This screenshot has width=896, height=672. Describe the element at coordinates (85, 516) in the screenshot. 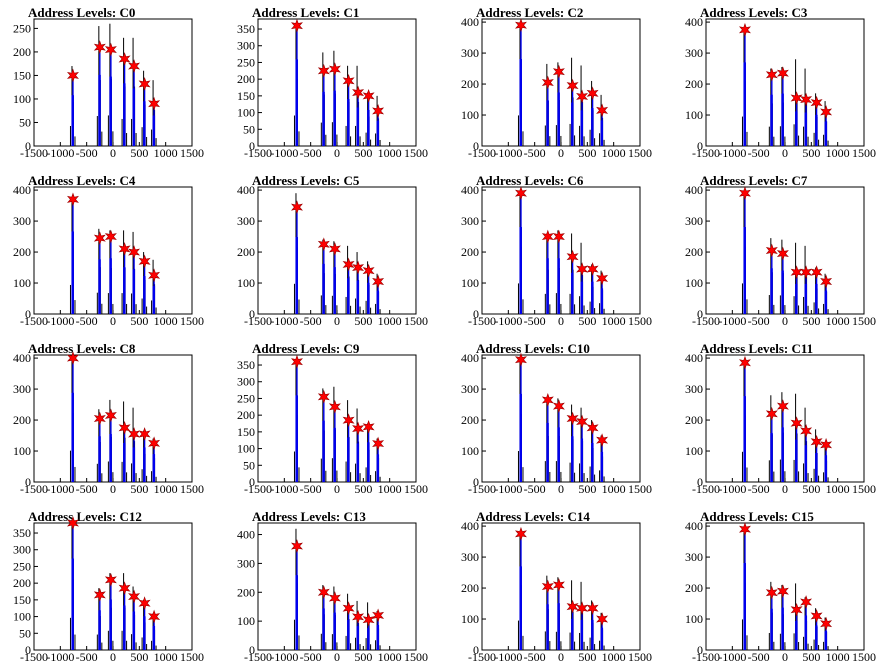

I see `chart-title: Address Levels: C12` at that location.